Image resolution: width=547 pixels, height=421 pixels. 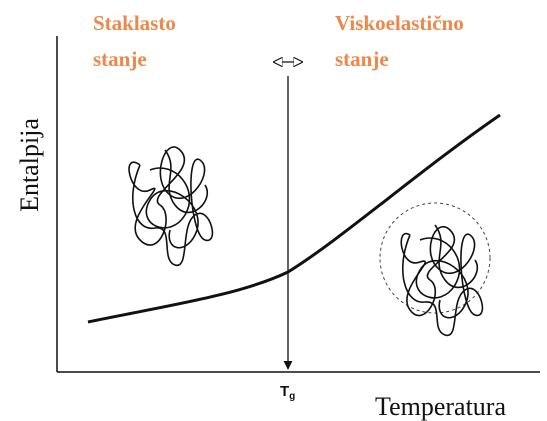 I want to click on region-label: Viskoelastično, so click(x=399, y=23).